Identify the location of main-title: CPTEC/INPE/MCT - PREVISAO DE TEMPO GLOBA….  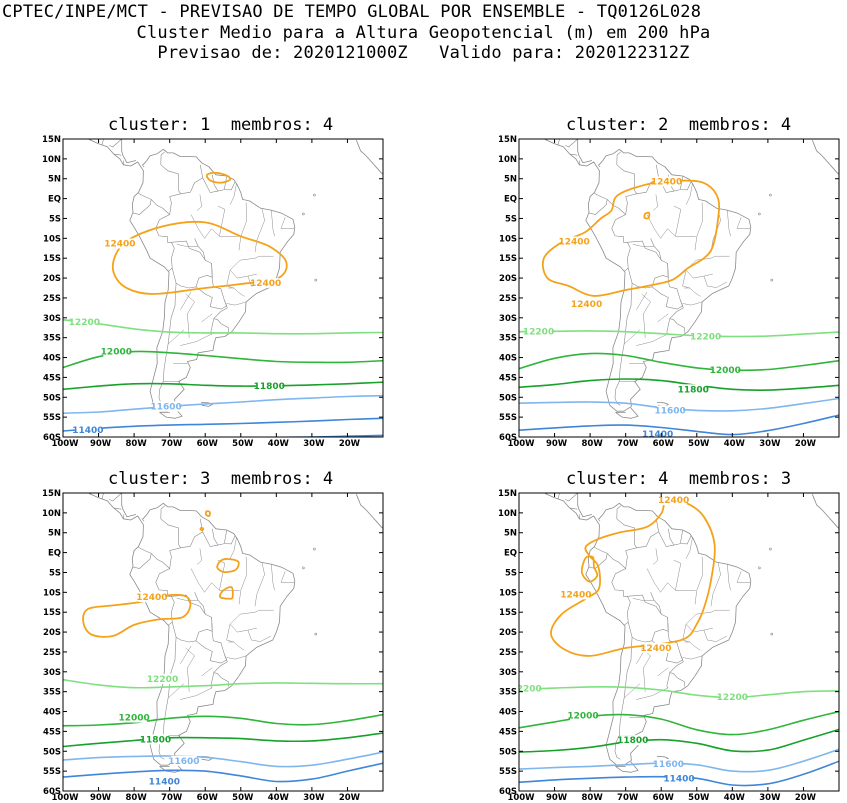
(352, 12).